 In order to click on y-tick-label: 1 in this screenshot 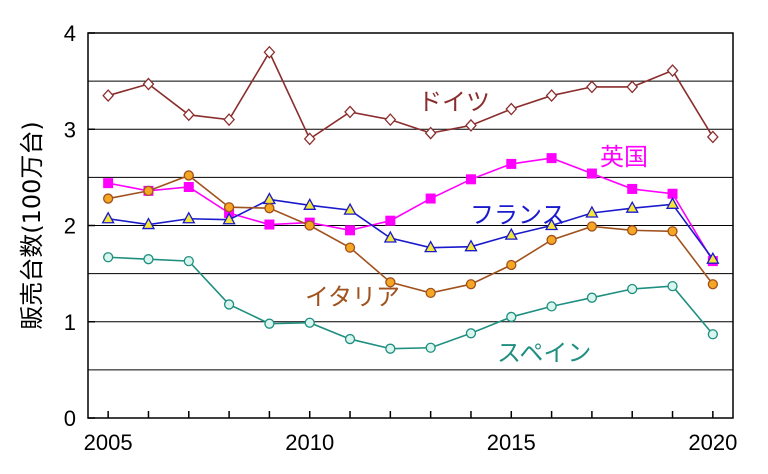, I will do `click(70, 322)`.